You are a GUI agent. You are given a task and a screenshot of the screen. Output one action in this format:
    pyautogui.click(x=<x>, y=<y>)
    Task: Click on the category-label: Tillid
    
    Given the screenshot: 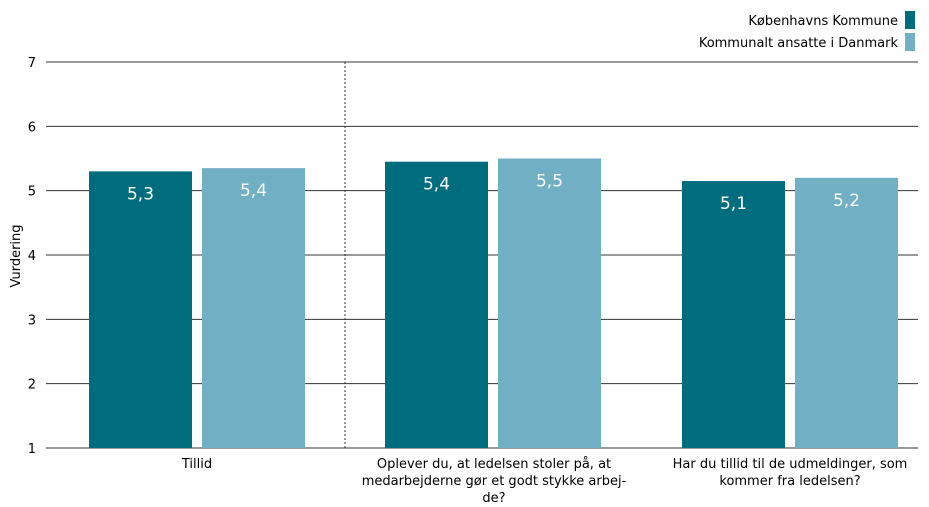 What is the action you would take?
    pyautogui.click(x=196, y=464)
    